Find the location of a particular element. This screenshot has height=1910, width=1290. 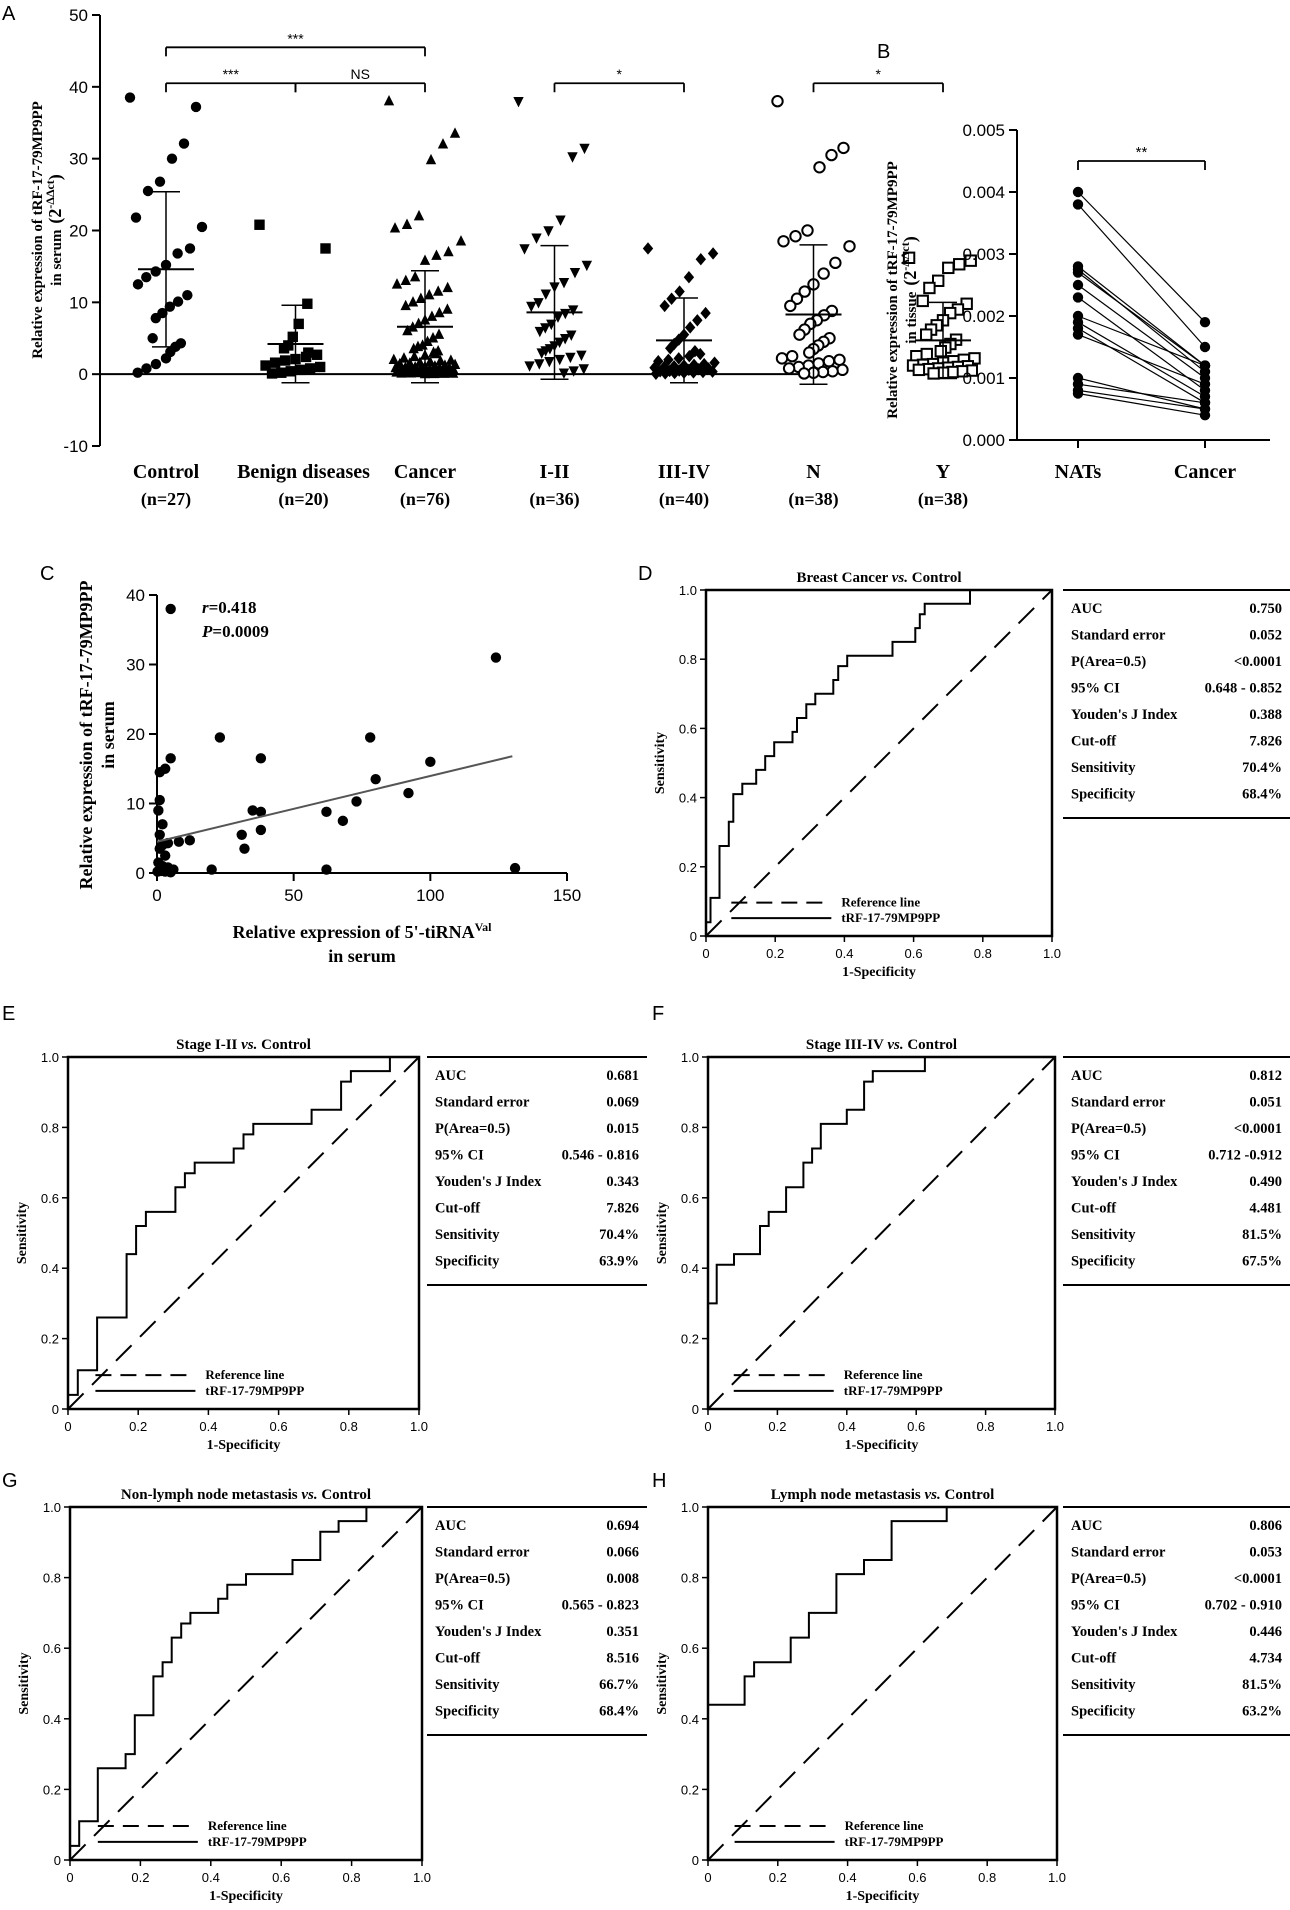

stat-value: 68.4% is located at coordinates (619, 1712).